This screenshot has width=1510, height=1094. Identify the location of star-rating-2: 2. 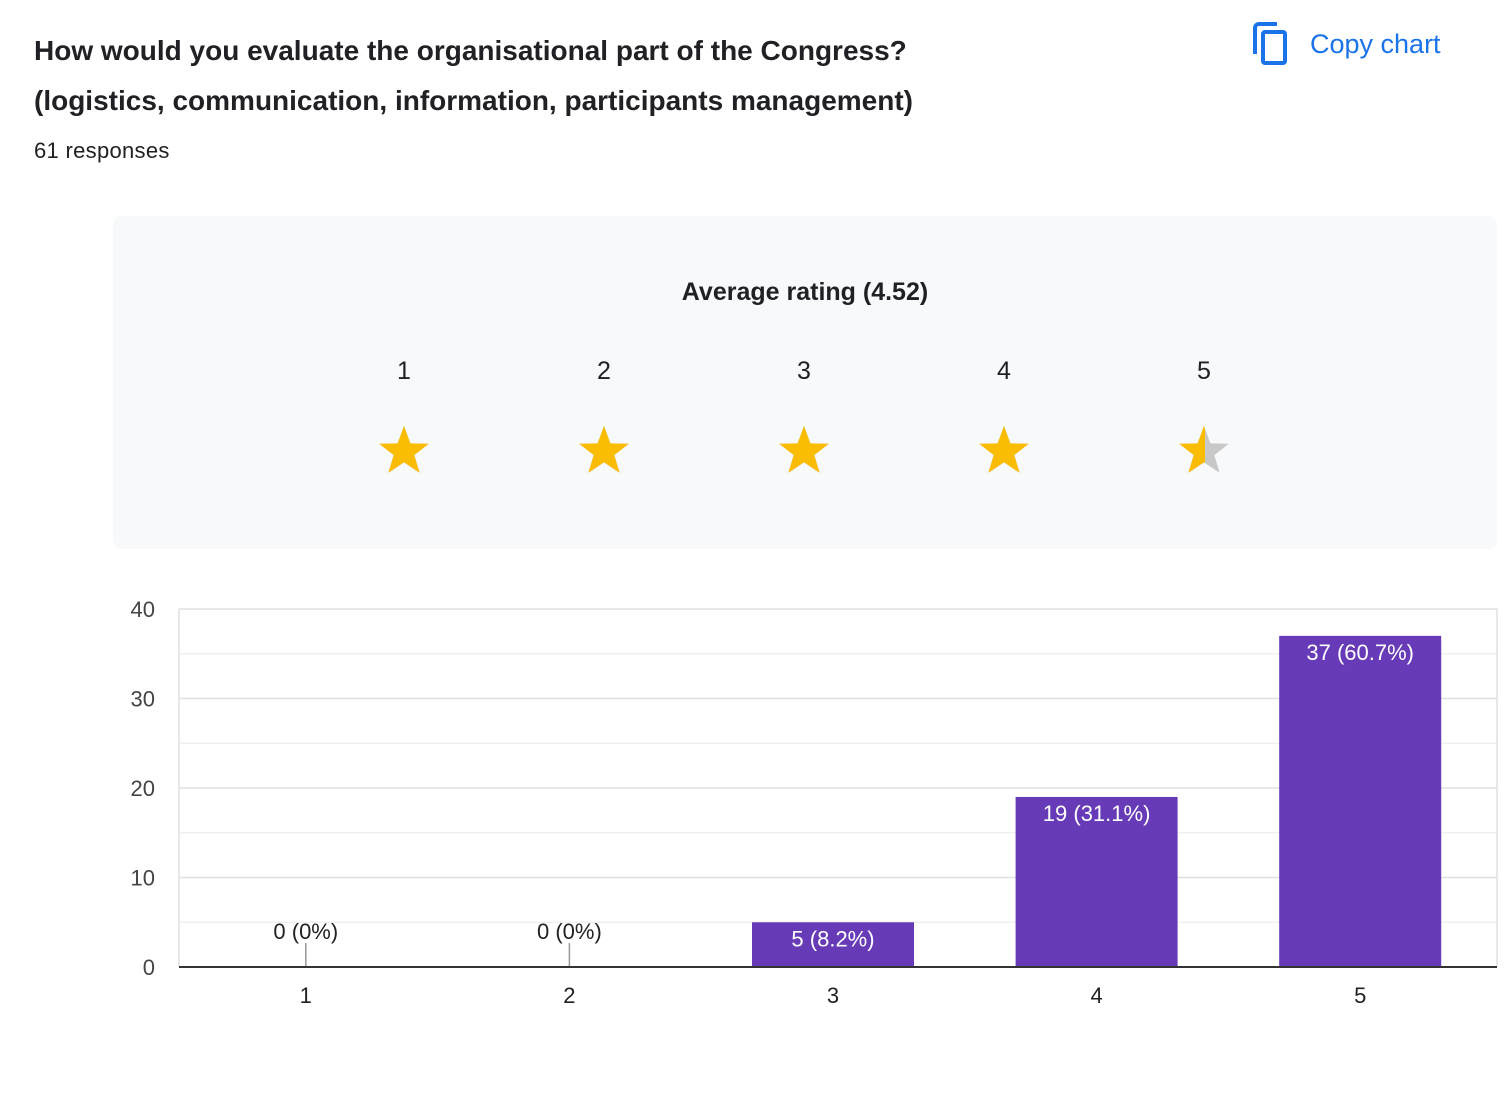
(604, 417).